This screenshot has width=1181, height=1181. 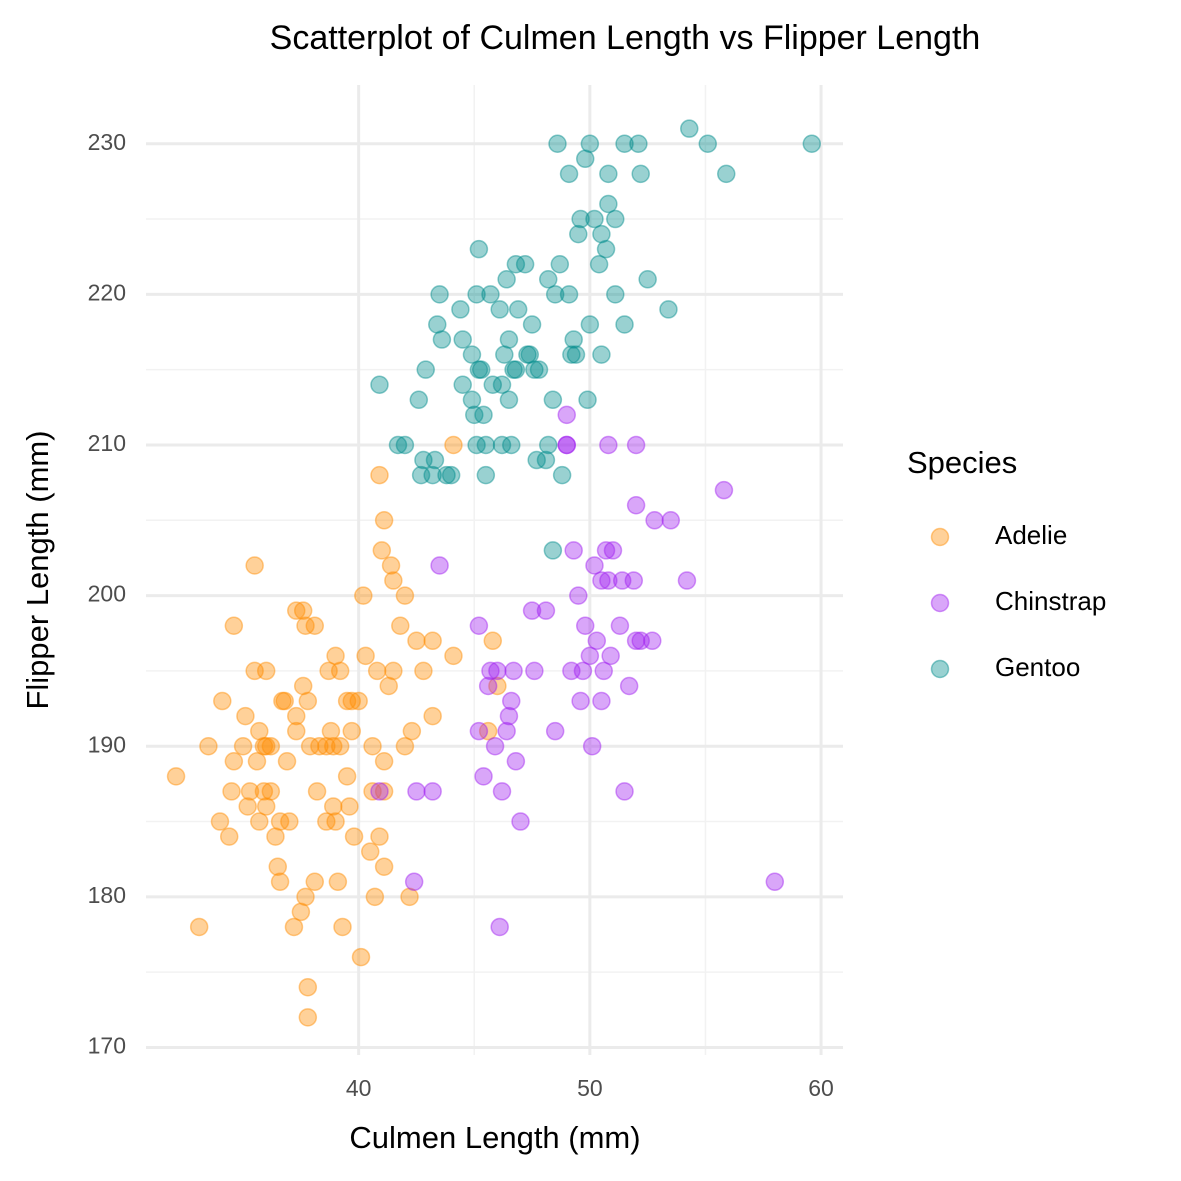 What do you see at coordinates (590, 1088) in the screenshot?
I see `x-tick-label: 50` at bounding box center [590, 1088].